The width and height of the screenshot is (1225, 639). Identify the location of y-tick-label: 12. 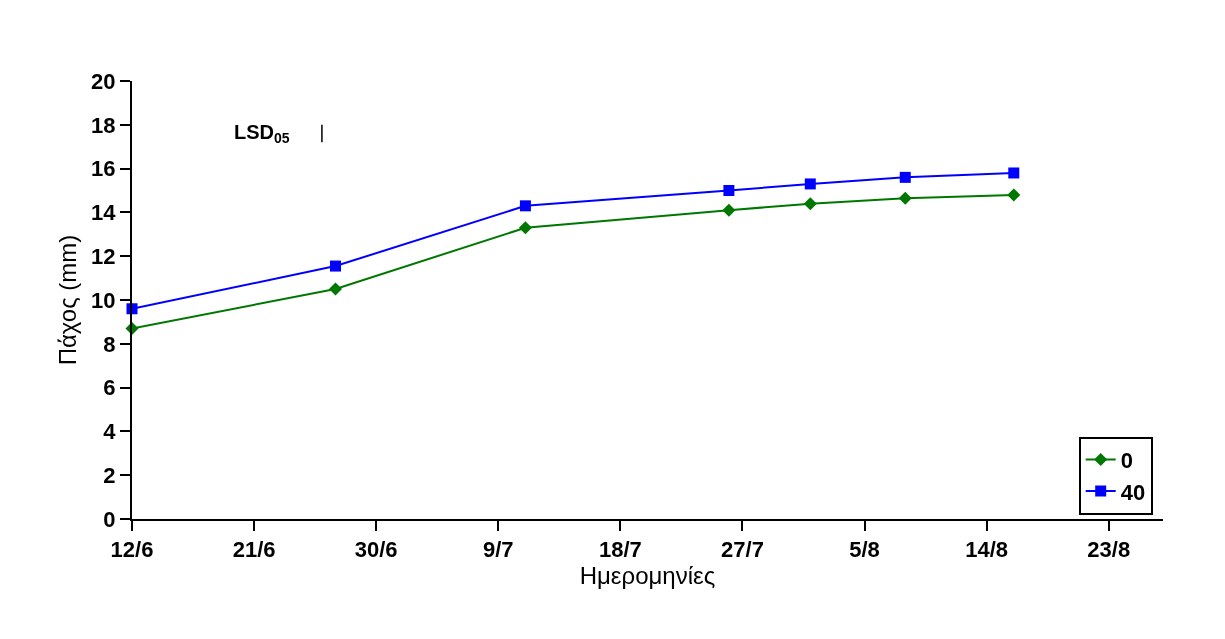
(103, 256).